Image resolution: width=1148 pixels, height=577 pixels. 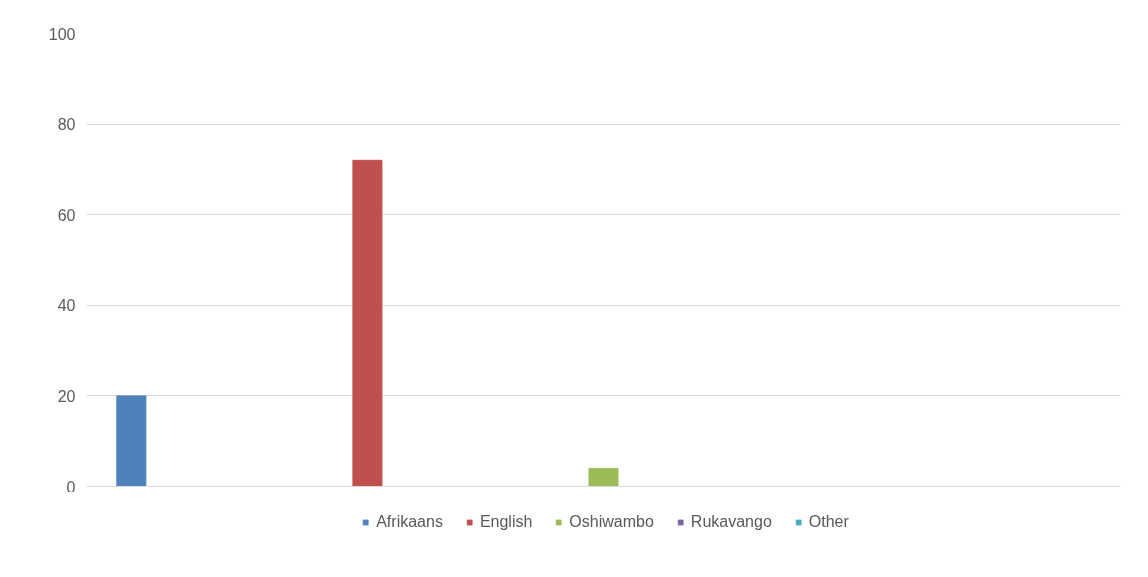 What do you see at coordinates (731, 522) in the screenshot?
I see `legend-label: Rukavango` at bounding box center [731, 522].